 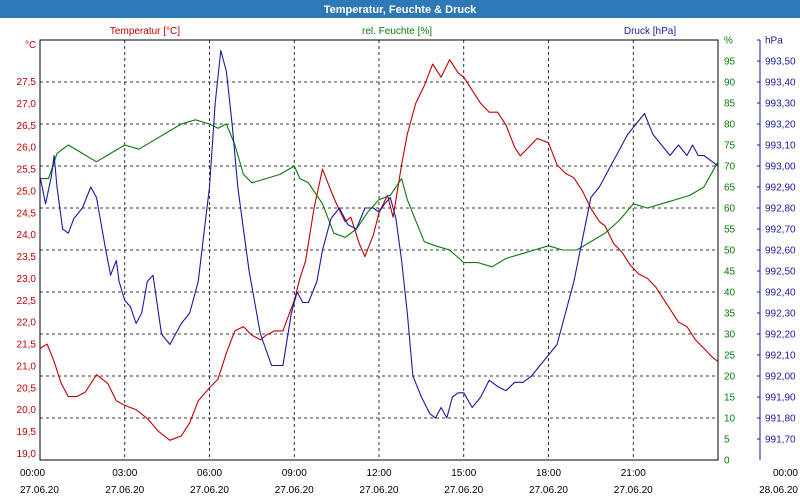 I want to click on humidity-tick-label: 5, so click(x=727, y=440).